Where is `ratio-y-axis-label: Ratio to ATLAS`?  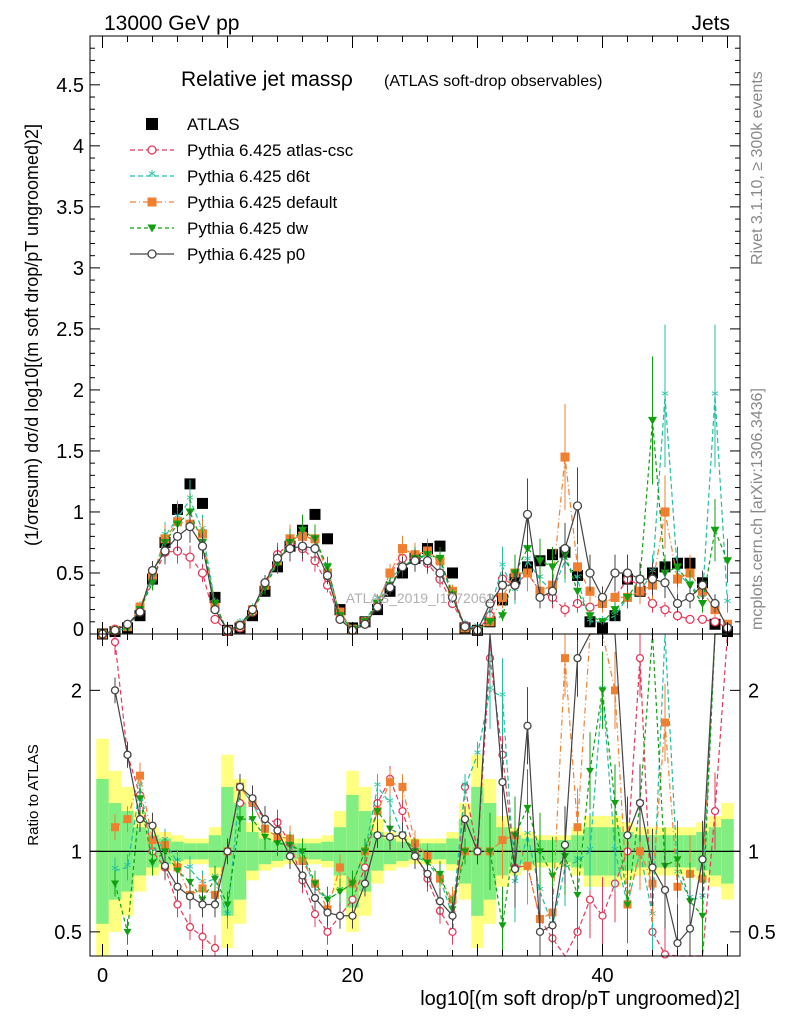 ratio-y-axis-label: Ratio to ATLAS is located at coordinates (33, 794).